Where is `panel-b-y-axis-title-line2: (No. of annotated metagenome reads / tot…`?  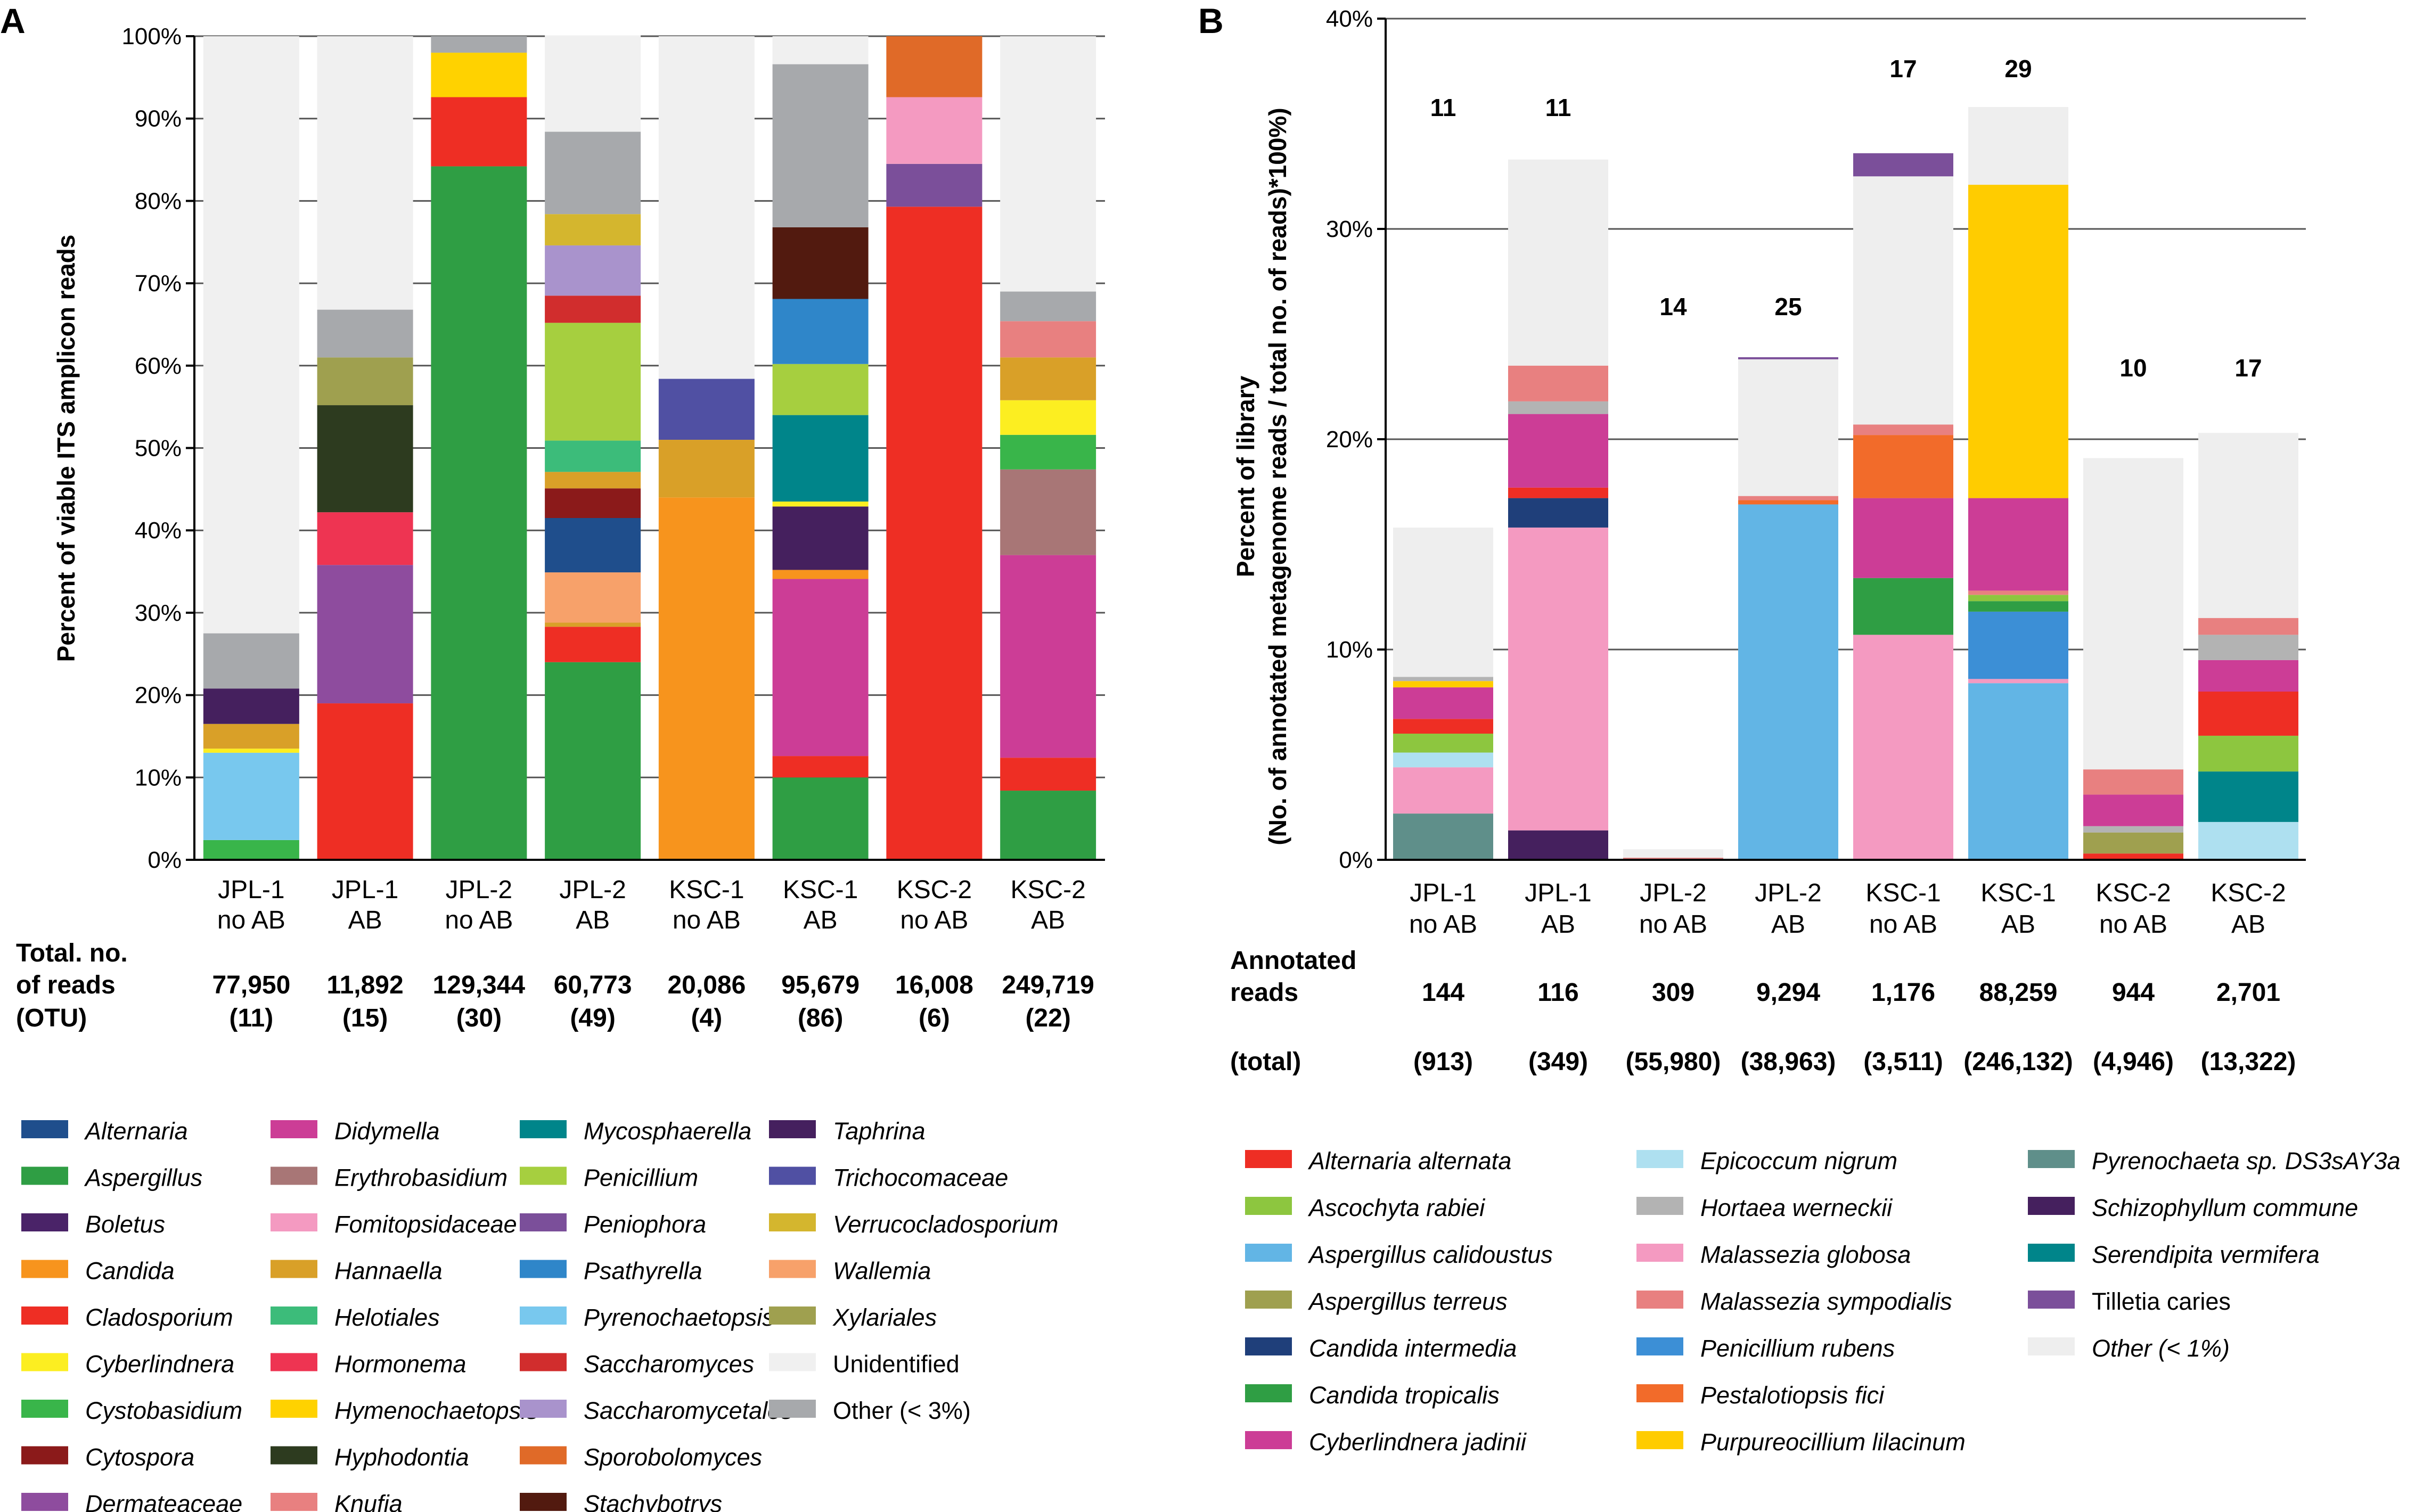
panel-b-y-axis-title-line2: (No. of annotated metagenome reads / tot… is located at coordinates (1277, 476).